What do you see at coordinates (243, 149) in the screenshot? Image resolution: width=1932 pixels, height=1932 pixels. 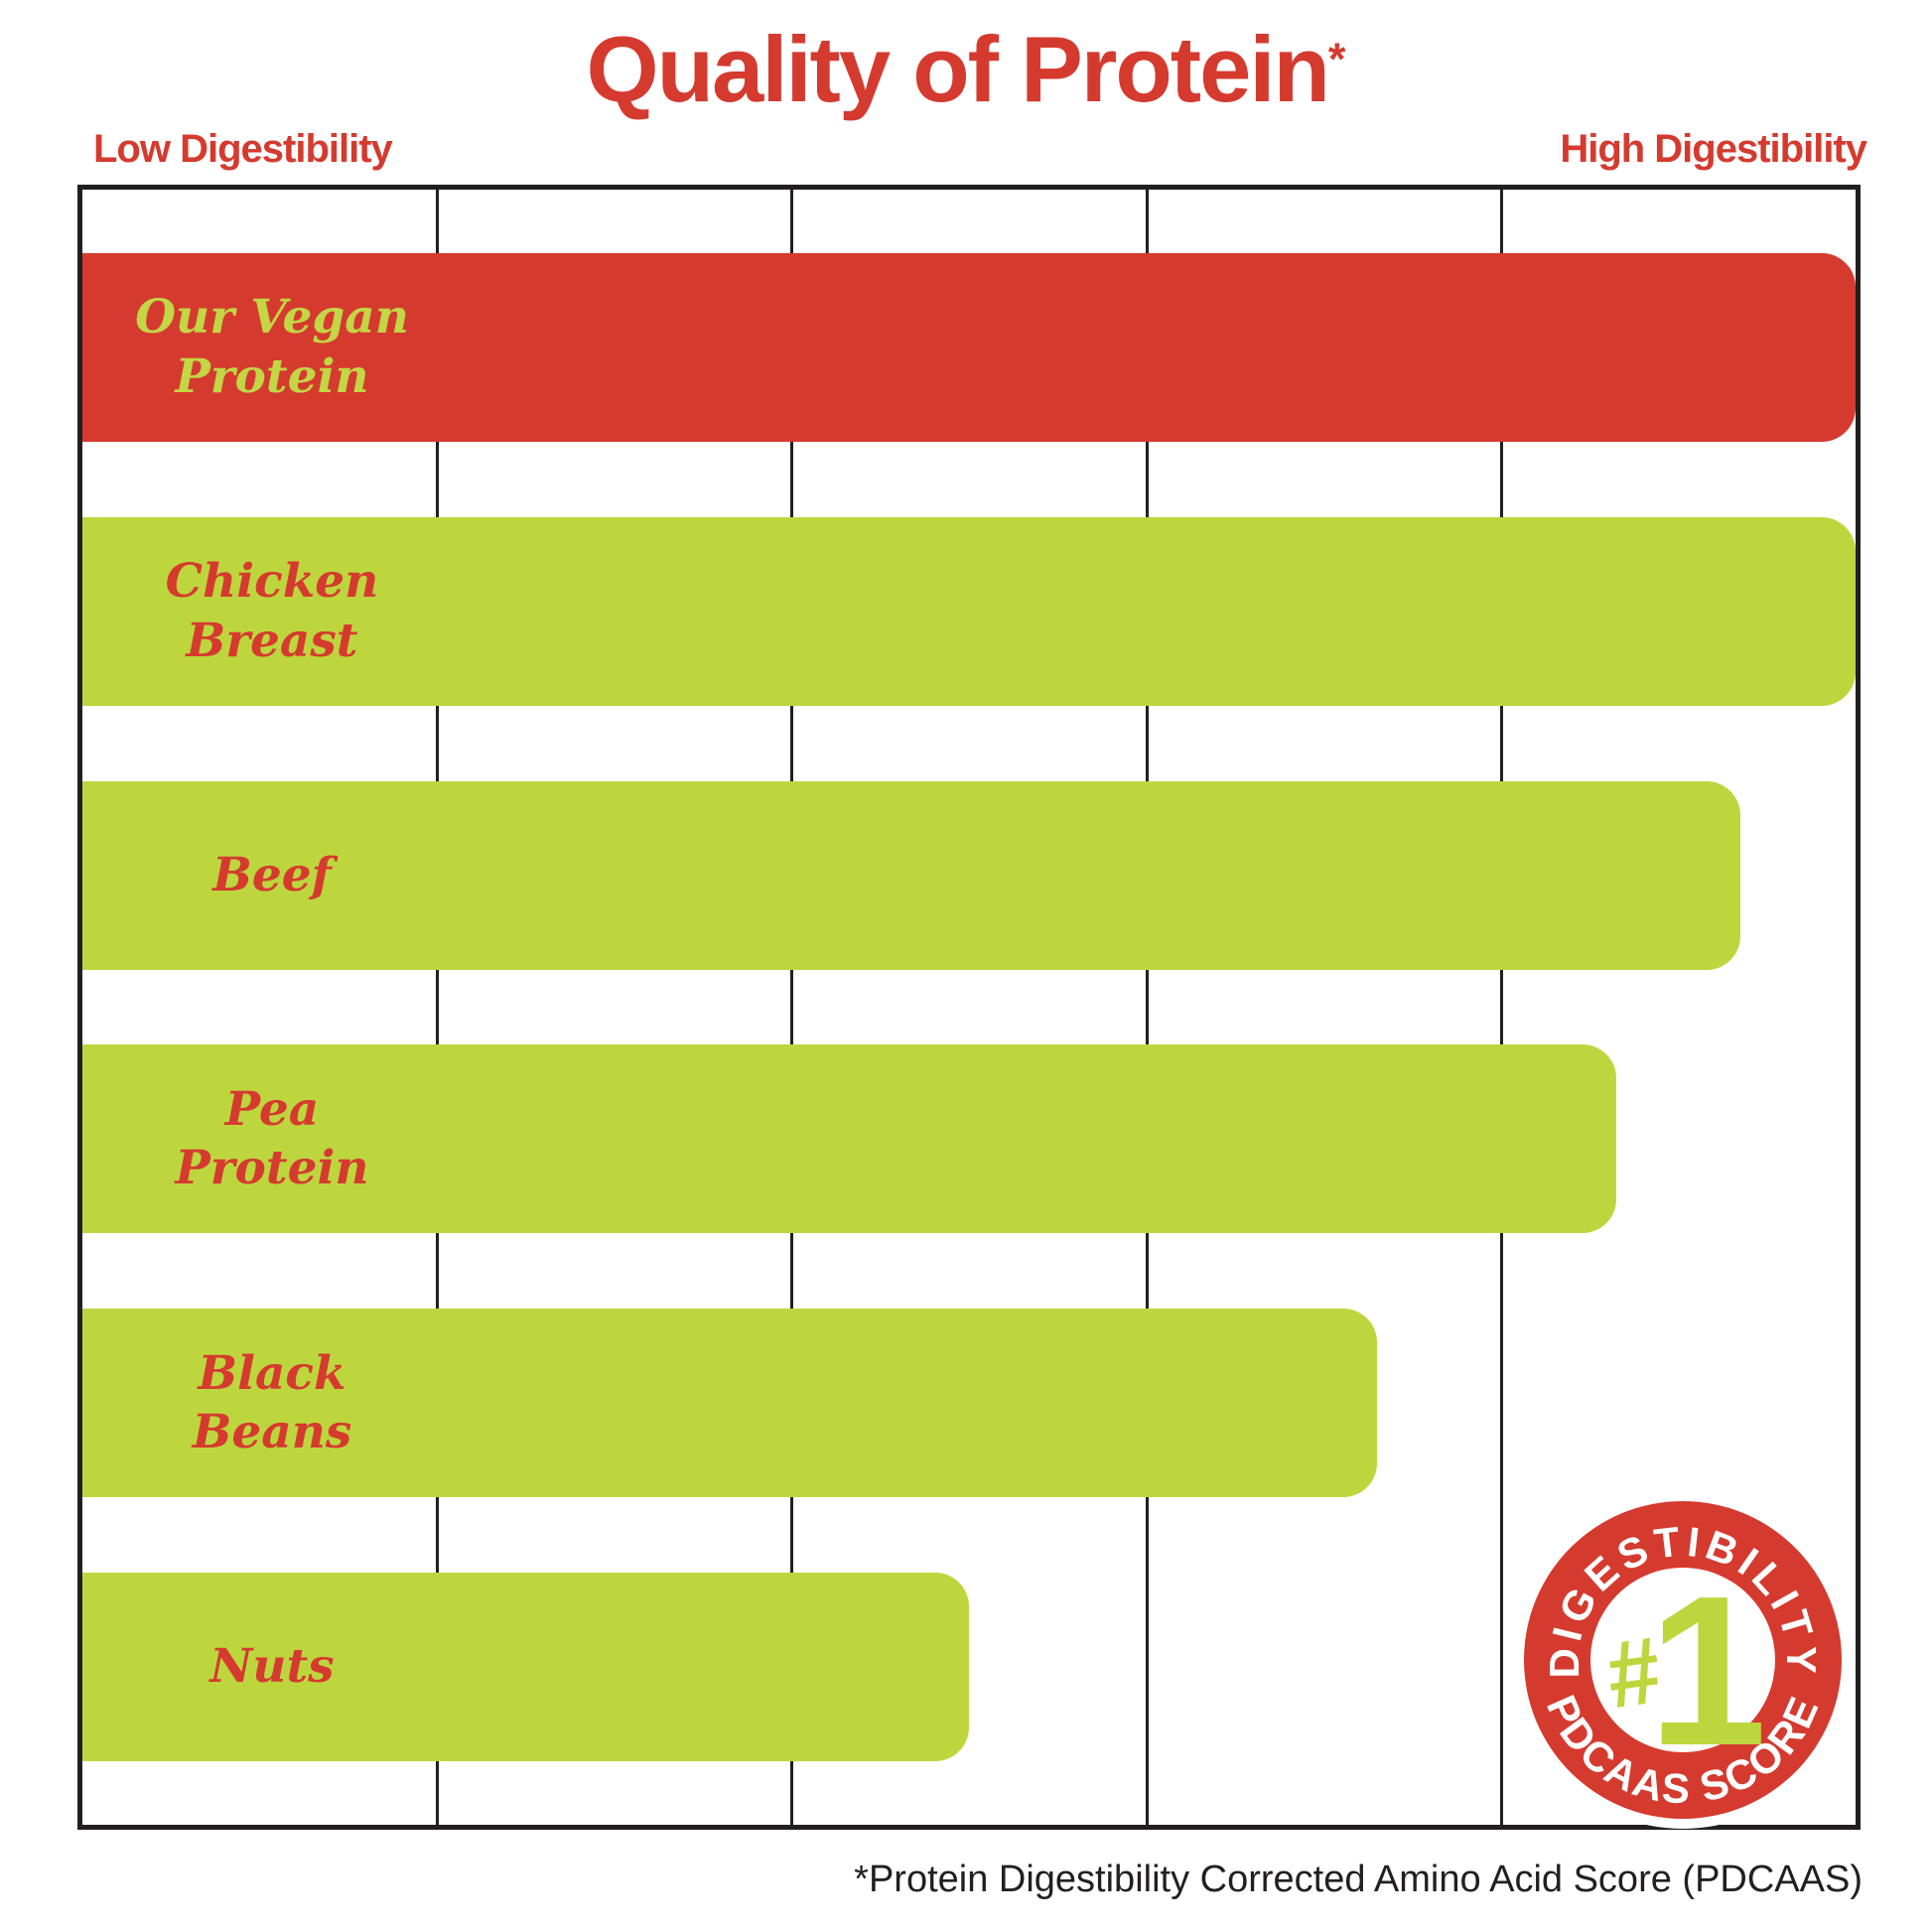 I see `axis-label-low-digestibility: Low Digestibility` at bounding box center [243, 149].